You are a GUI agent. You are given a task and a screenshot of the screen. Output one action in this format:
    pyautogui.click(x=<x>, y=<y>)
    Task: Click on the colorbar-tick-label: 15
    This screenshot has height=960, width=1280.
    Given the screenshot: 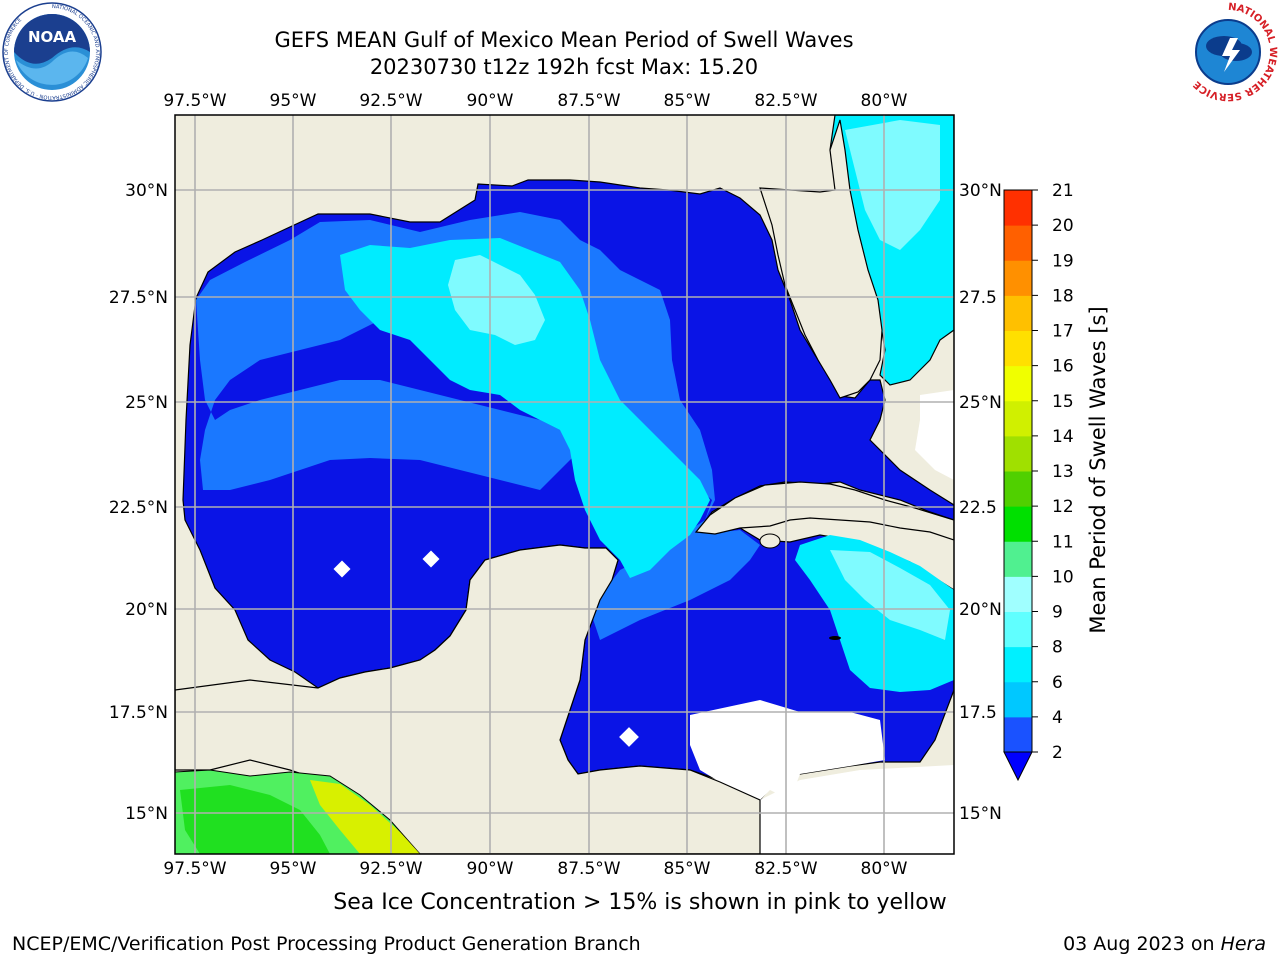 What is the action you would take?
    pyautogui.click(x=1063, y=402)
    